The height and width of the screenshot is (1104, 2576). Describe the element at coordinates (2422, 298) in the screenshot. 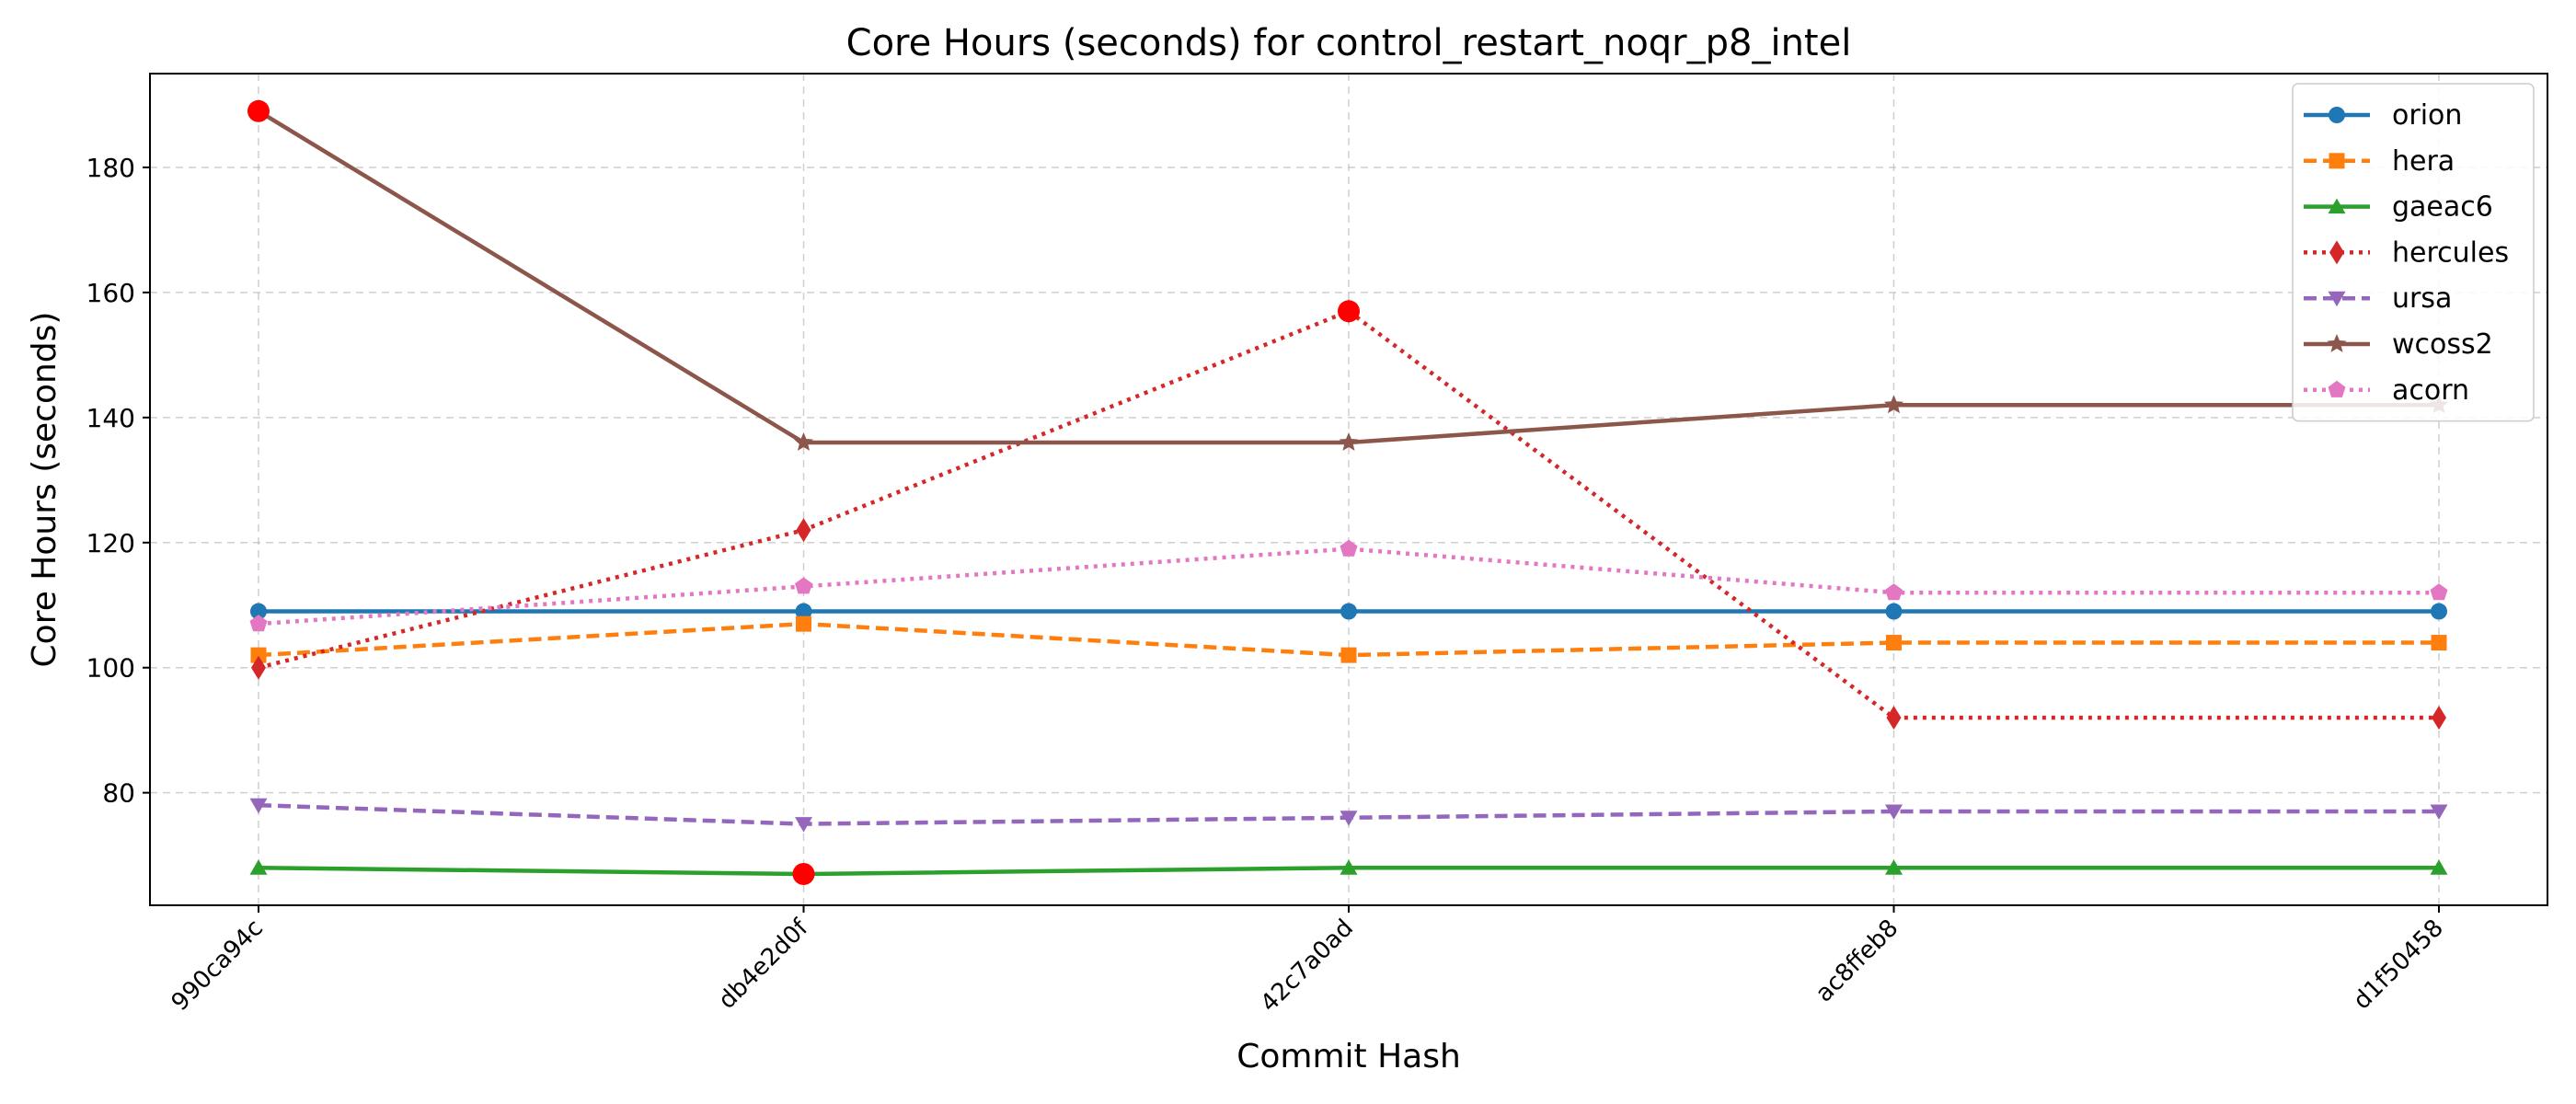

I see `legend-label: ursa` at that location.